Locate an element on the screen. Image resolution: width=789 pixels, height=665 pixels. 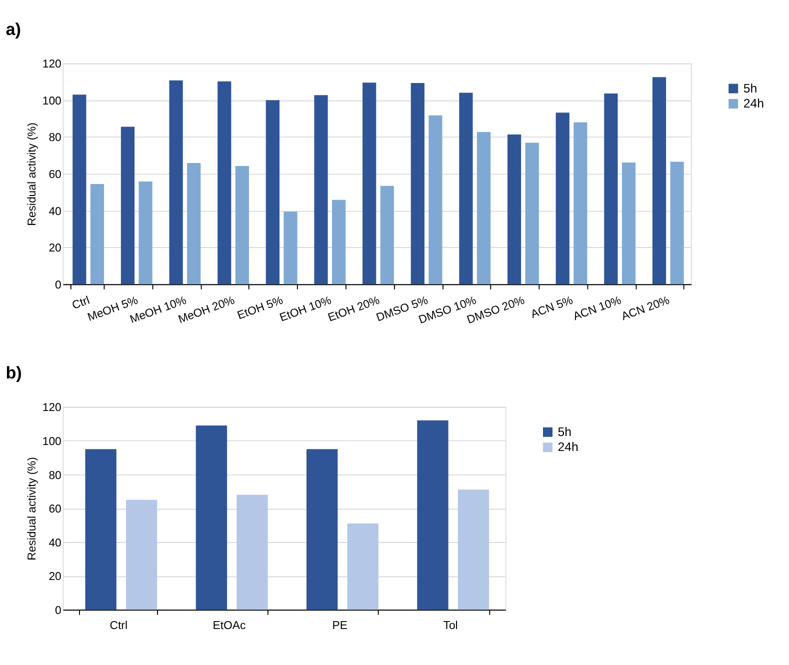
x-tick-label: EtOAc is located at coordinates (229, 626).